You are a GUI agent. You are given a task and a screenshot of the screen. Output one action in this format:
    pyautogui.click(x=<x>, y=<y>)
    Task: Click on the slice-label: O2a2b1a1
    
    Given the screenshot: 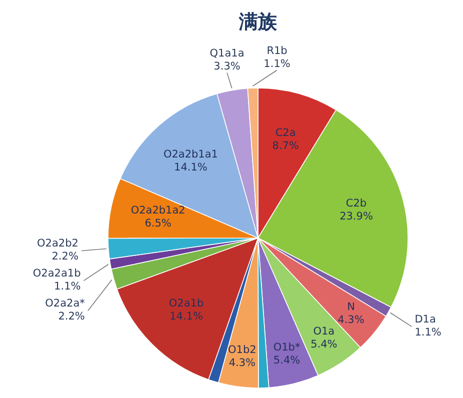 What is the action you would take?
    pyautogui.click(x=190, y=154)
    